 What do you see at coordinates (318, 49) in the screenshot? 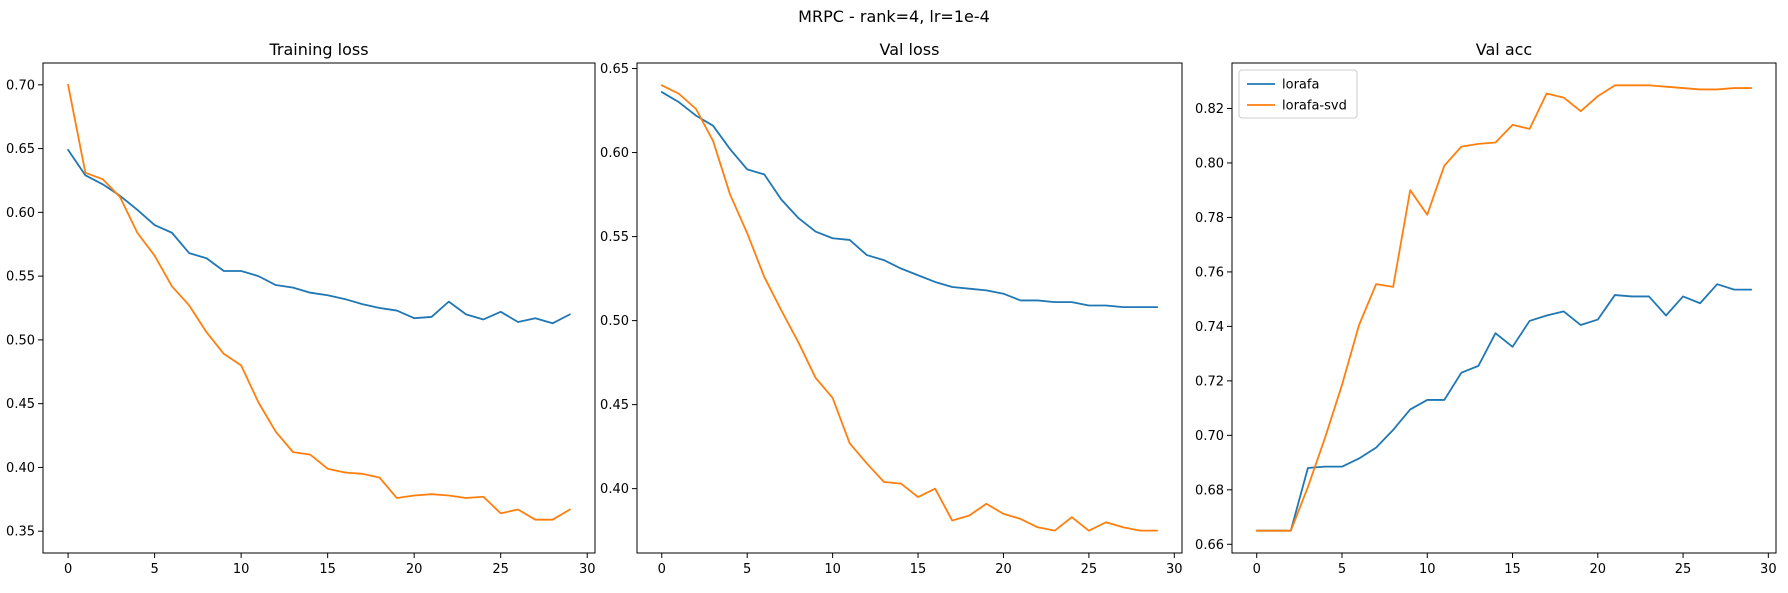
I see `subplot-title: Training loss` at bounding box center [318, 49].